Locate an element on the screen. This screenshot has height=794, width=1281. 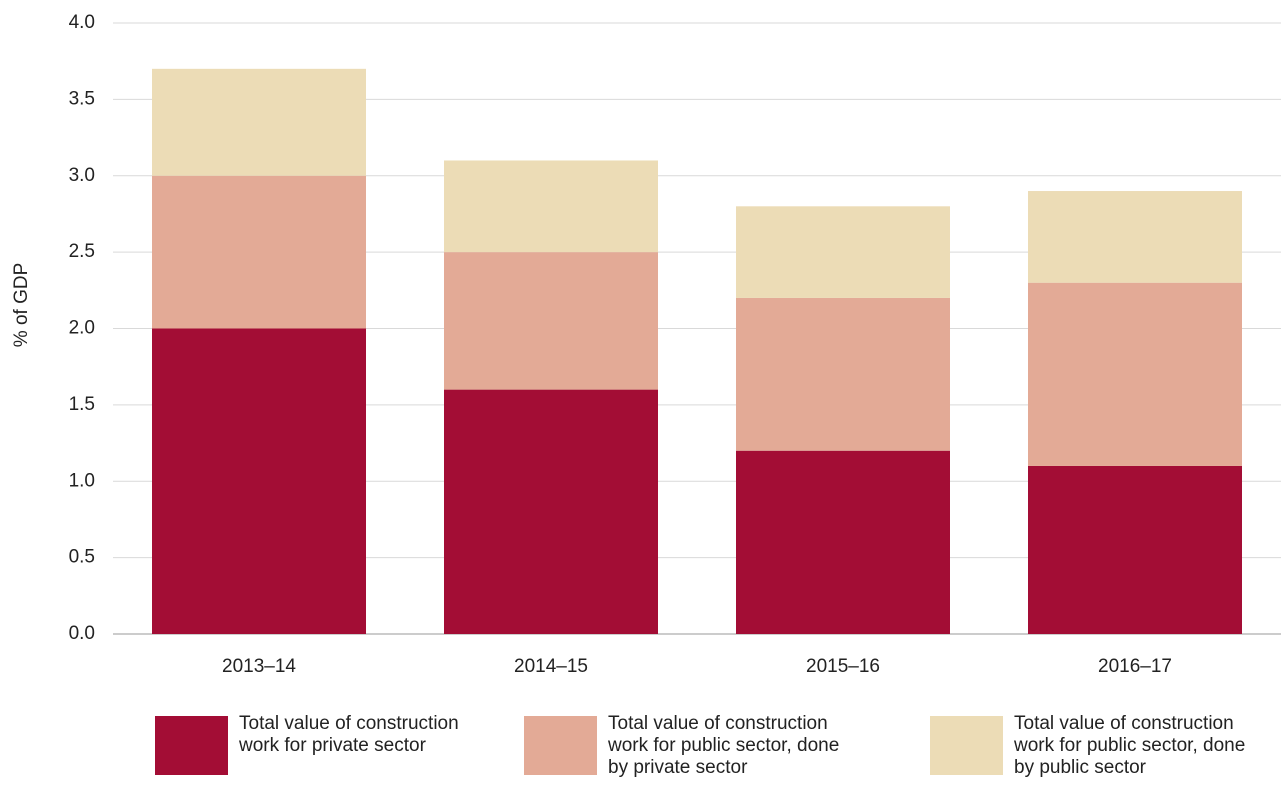
y-tick-label: 1.0 is located at coordinates (82, 480).